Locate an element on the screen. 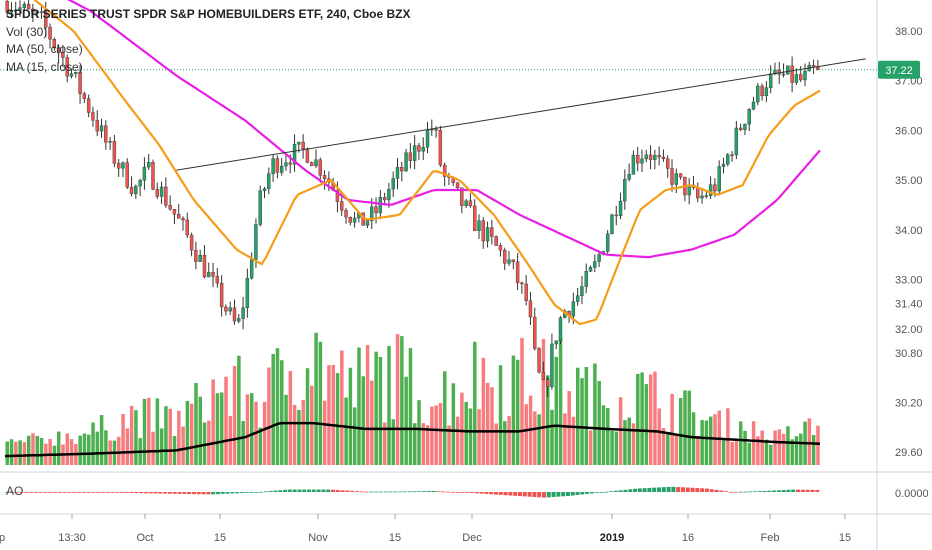  ao-label: AO is located at coordinates (15, 491).